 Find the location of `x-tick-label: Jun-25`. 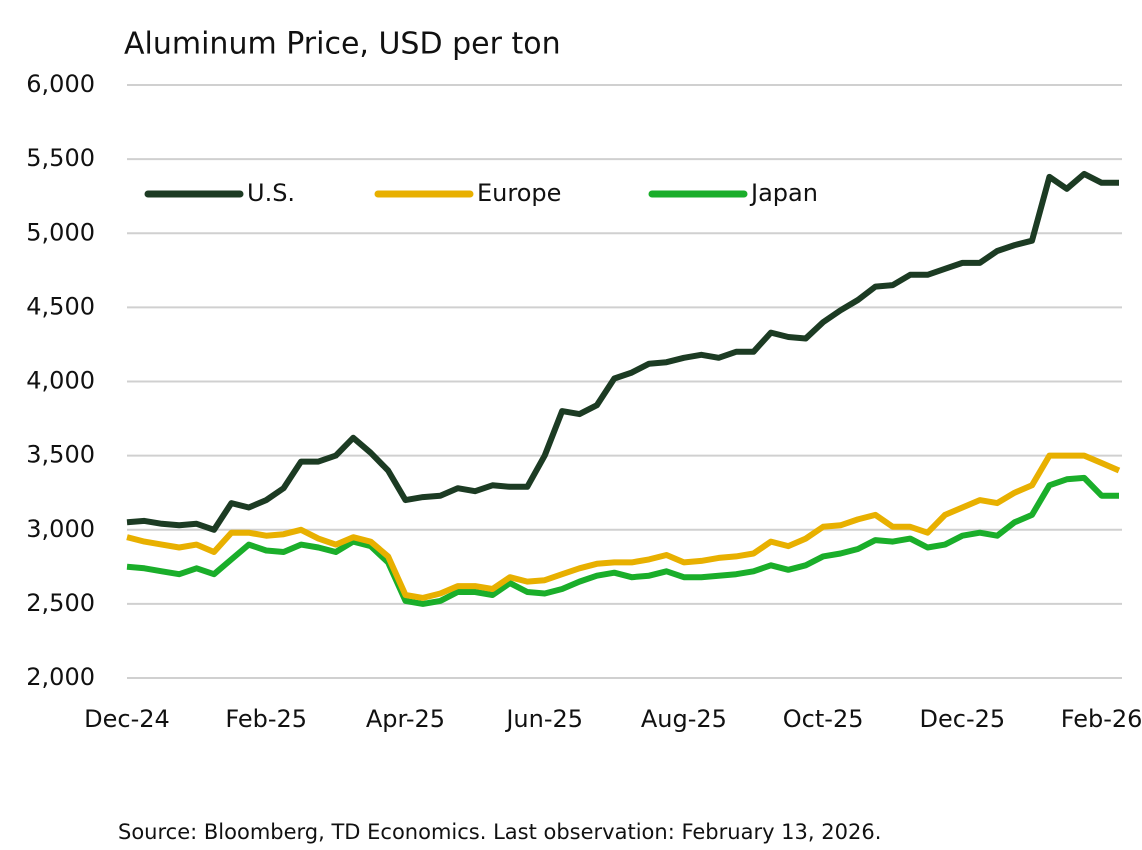

x-tick-label: Jun-25 is located at coordinates (543, 719).